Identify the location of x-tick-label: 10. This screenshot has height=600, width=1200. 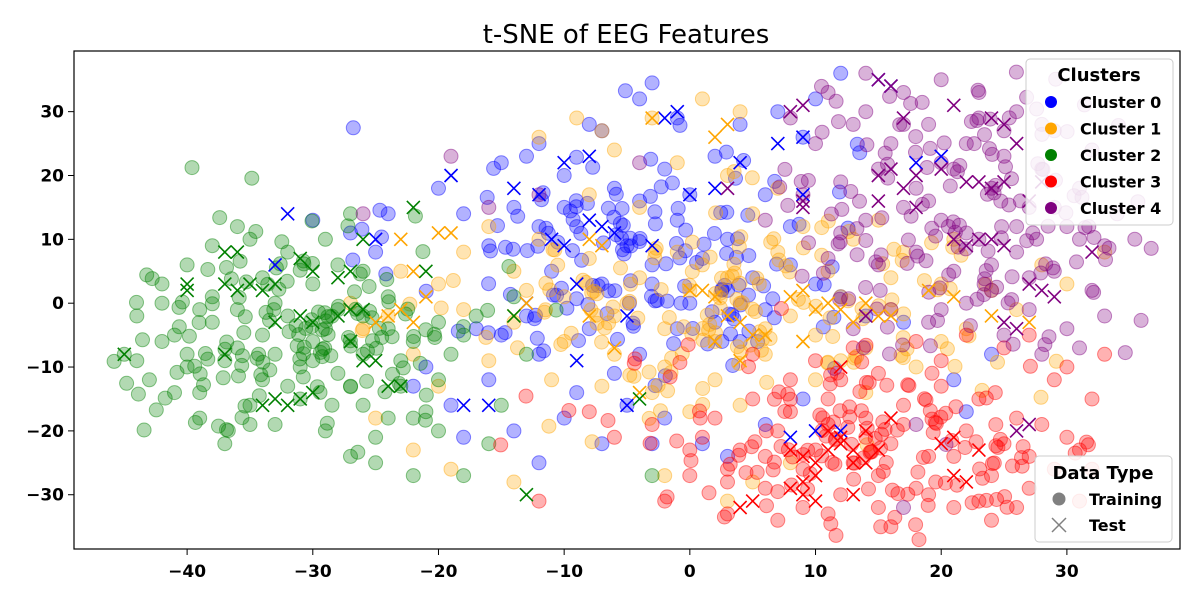
(816, 572).